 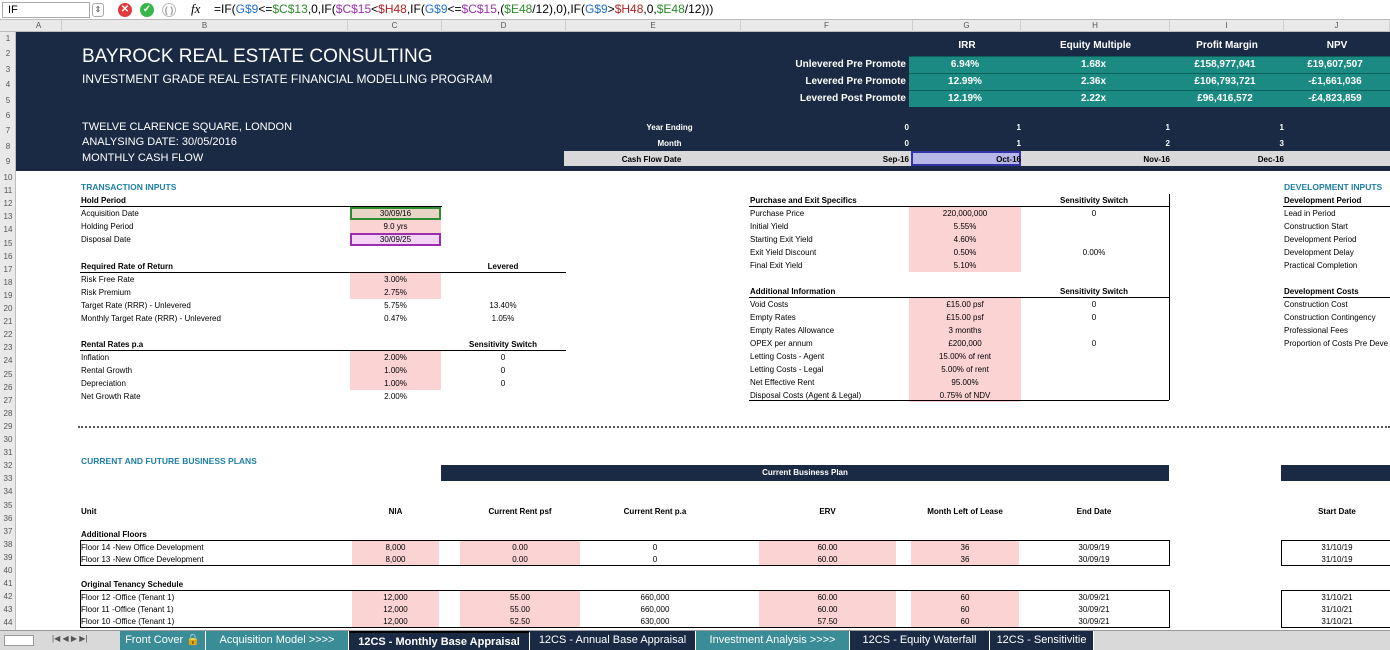 What do you see at coordinates (967, 26) in the screenshot?
I see `column-header: G` at bounding box center [967, 26].